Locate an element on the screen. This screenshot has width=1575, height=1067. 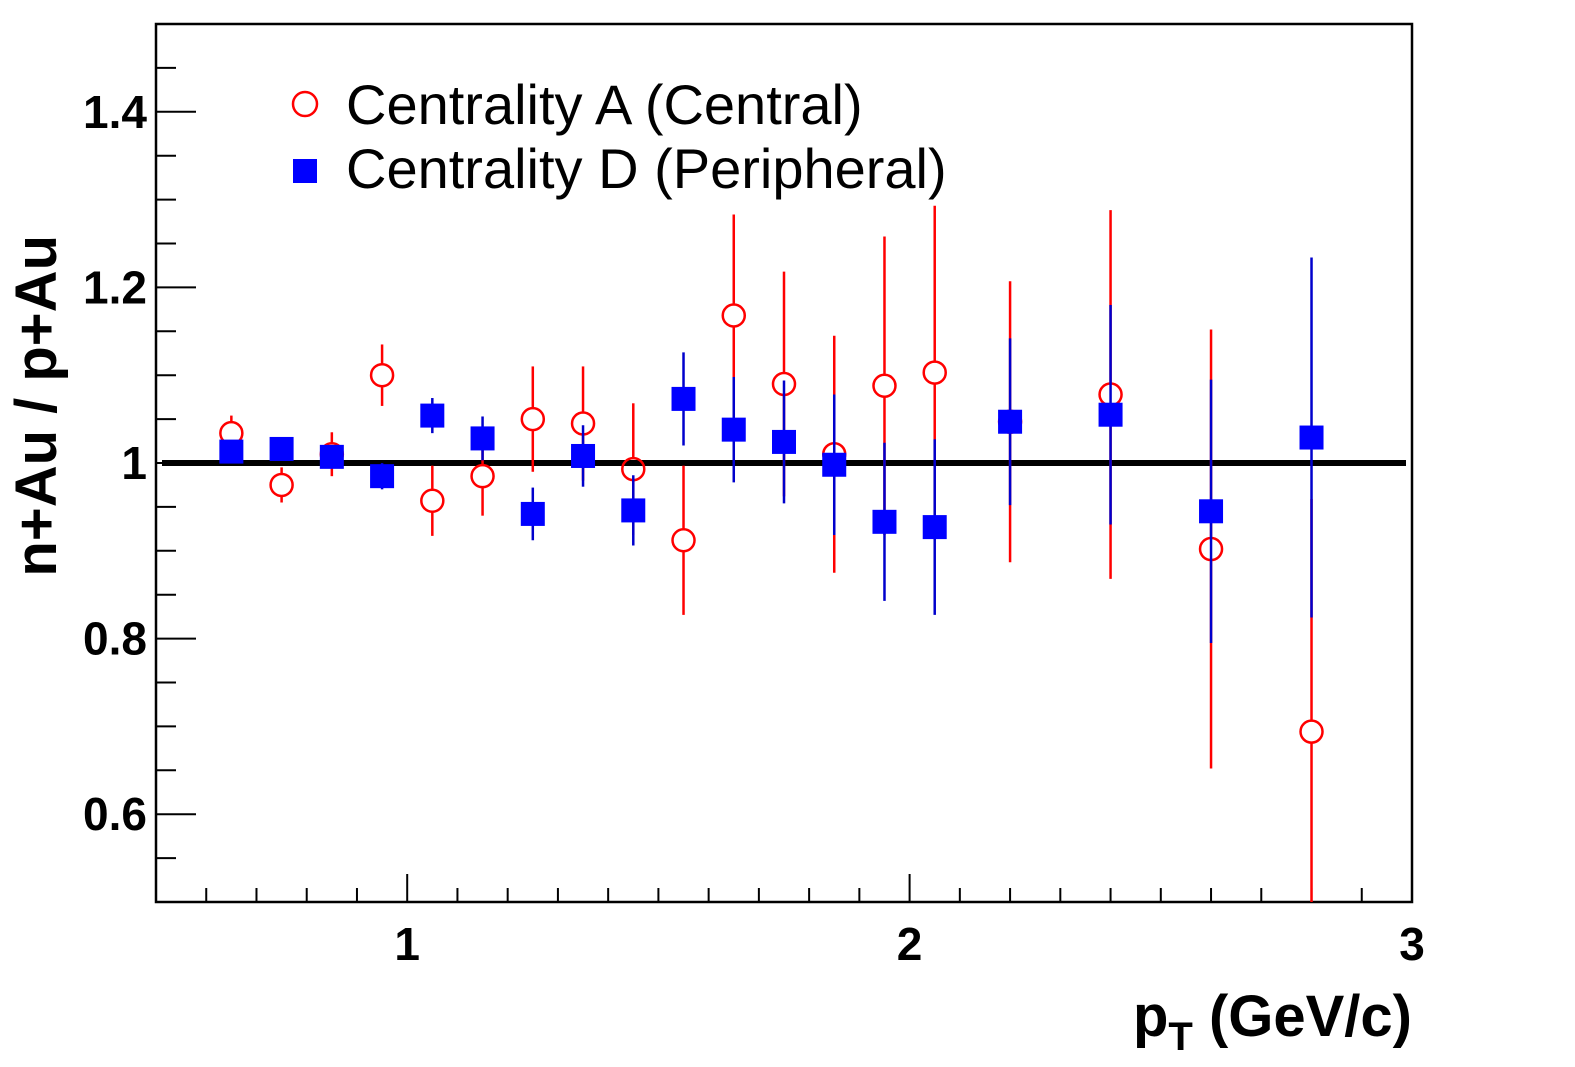
x-tick-label: 3 is located at coordinates (1412, 944).